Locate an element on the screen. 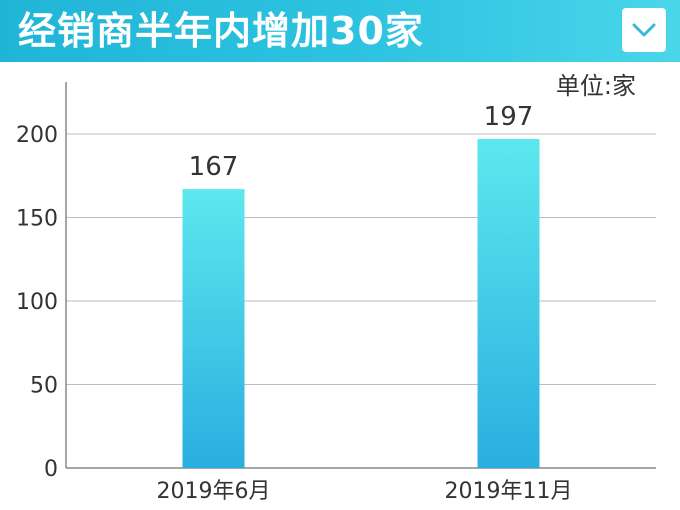  bar-value-label: 197 is located at coordinates (509, 117).